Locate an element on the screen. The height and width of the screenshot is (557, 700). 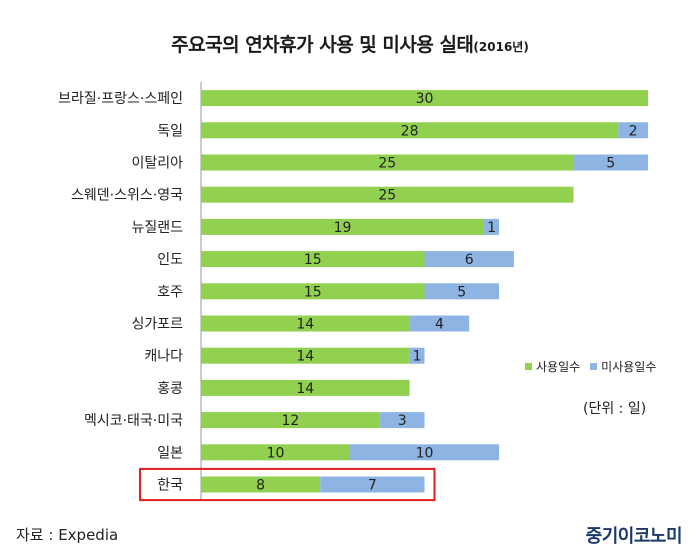
highlight-box is located at coordinates (287, 484).